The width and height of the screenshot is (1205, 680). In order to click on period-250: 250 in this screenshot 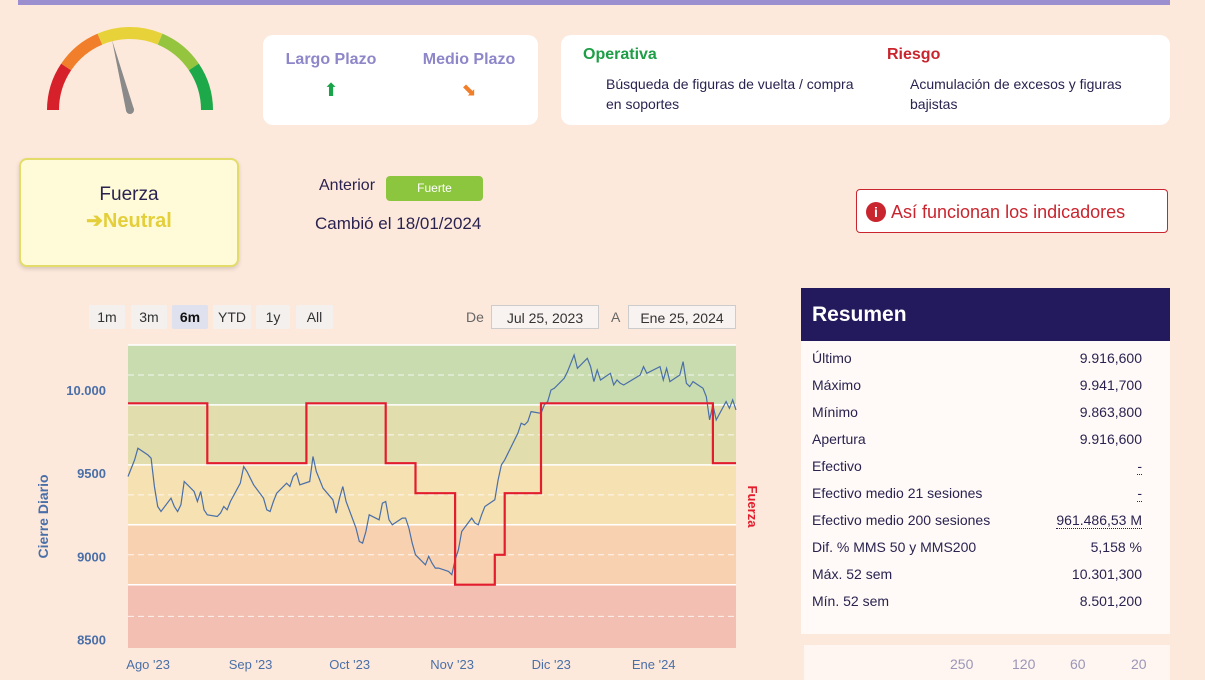, I will do `click(962, 664)`.